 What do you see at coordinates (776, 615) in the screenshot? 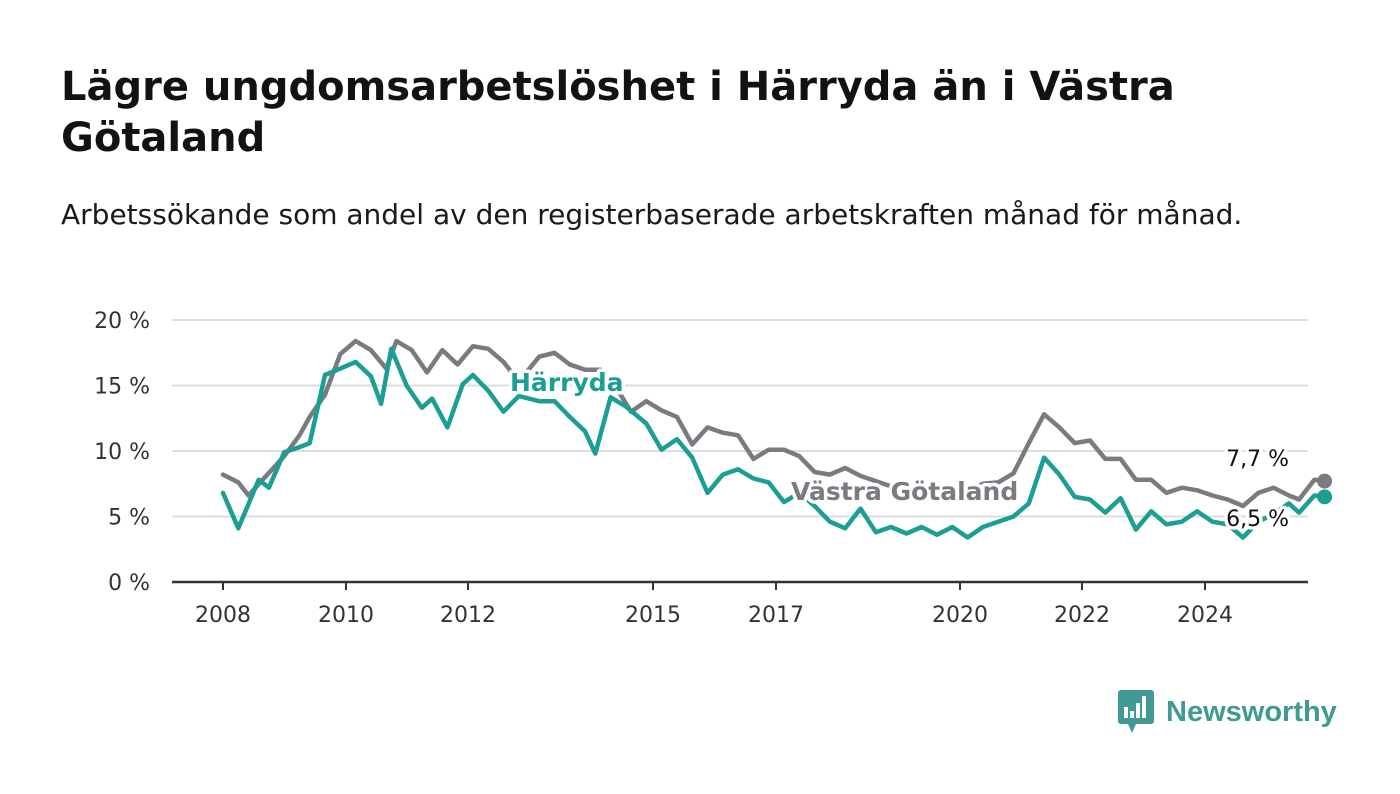
I see `x-tick-label: 2017` at bounding box center [776, 615].